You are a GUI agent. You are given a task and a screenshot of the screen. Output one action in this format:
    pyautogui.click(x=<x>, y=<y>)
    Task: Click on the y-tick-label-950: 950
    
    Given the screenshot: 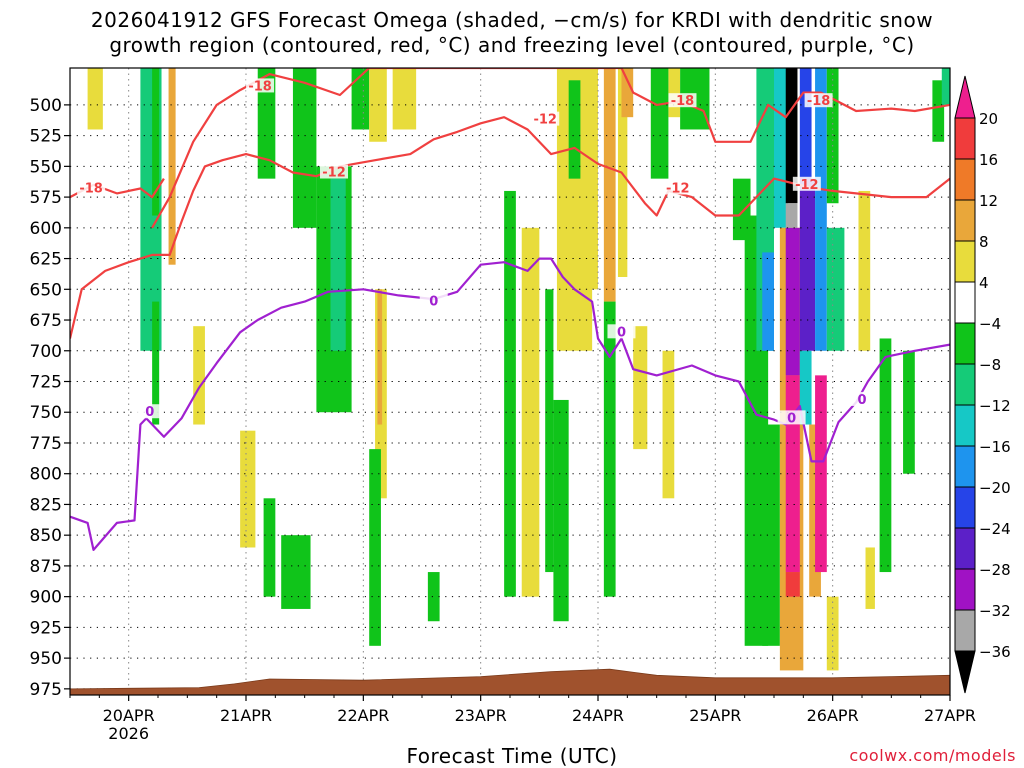 What is the action you would take?
    pyautogui.click(x=46, y=659)
    